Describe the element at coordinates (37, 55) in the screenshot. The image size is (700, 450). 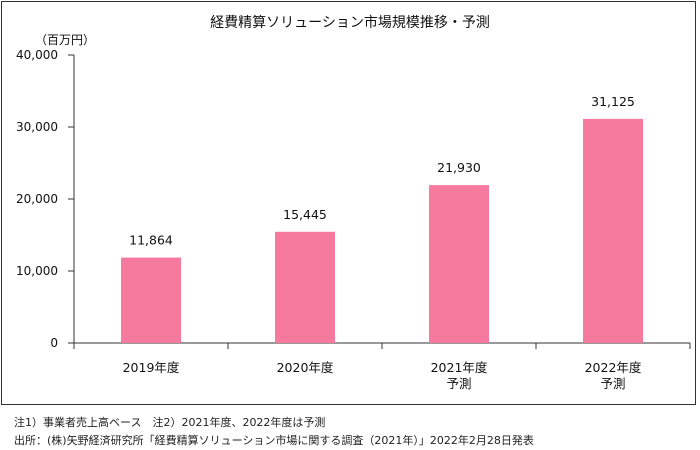
I see `y-tick-label: 40,000` at that location.